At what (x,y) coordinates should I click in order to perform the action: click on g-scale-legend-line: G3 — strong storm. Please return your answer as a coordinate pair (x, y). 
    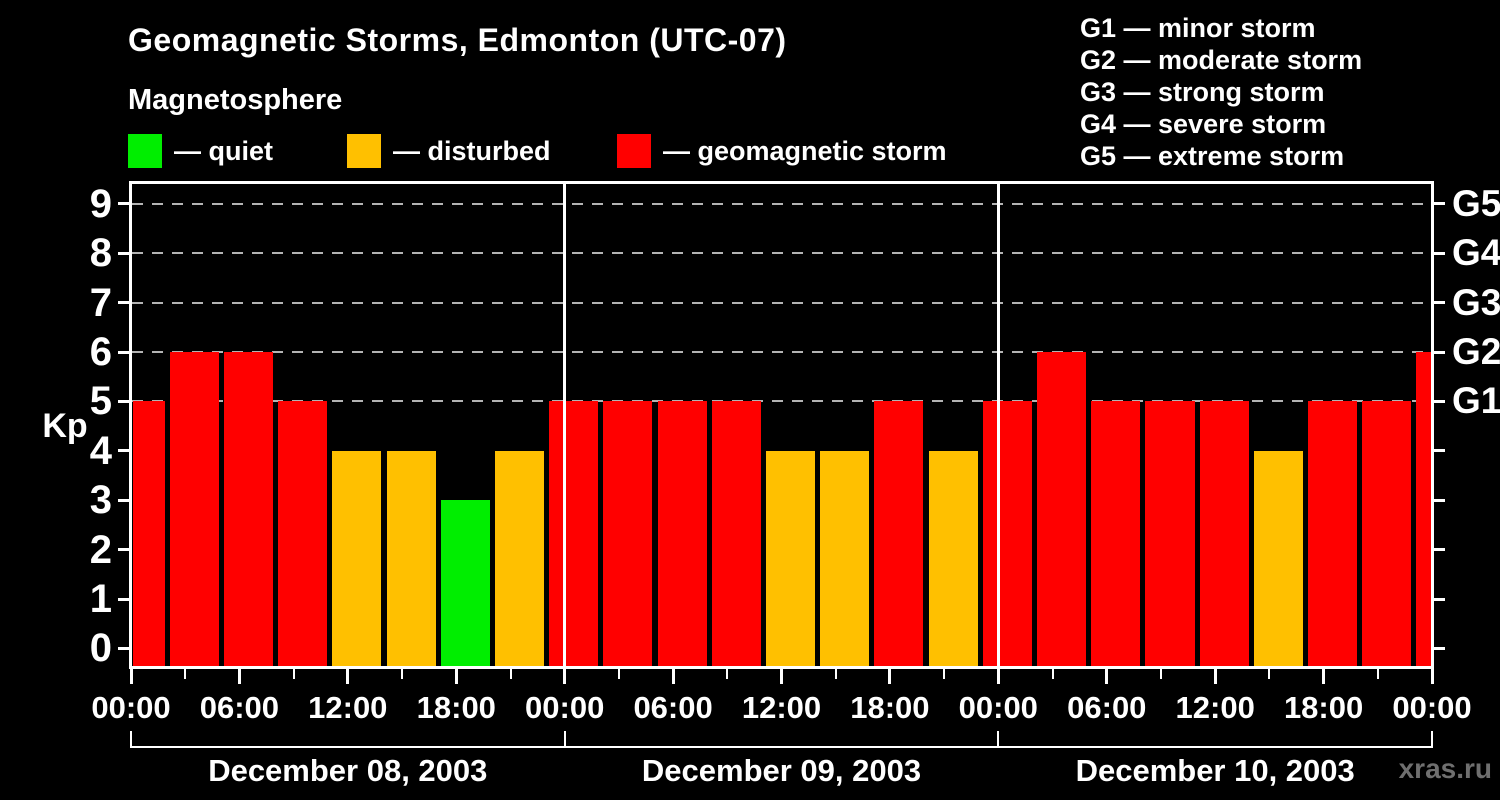
    Looking at the image, I should click on (1202, 92).